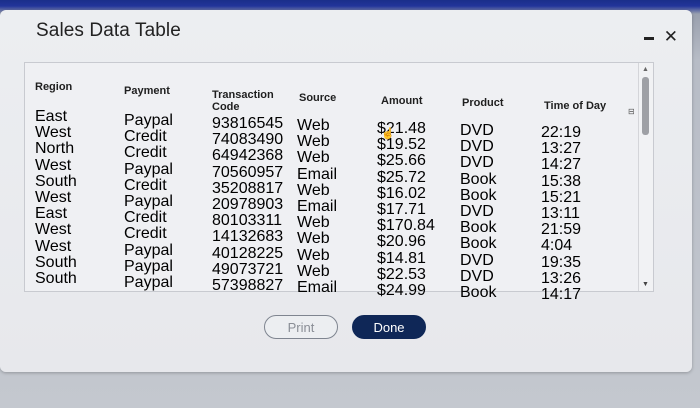 This screenshot has width=700, height=408. What do you see at coordinates (561, 294) in the screenshot?
I see `table-cell: 14:17` at bounding box center [561, 294].